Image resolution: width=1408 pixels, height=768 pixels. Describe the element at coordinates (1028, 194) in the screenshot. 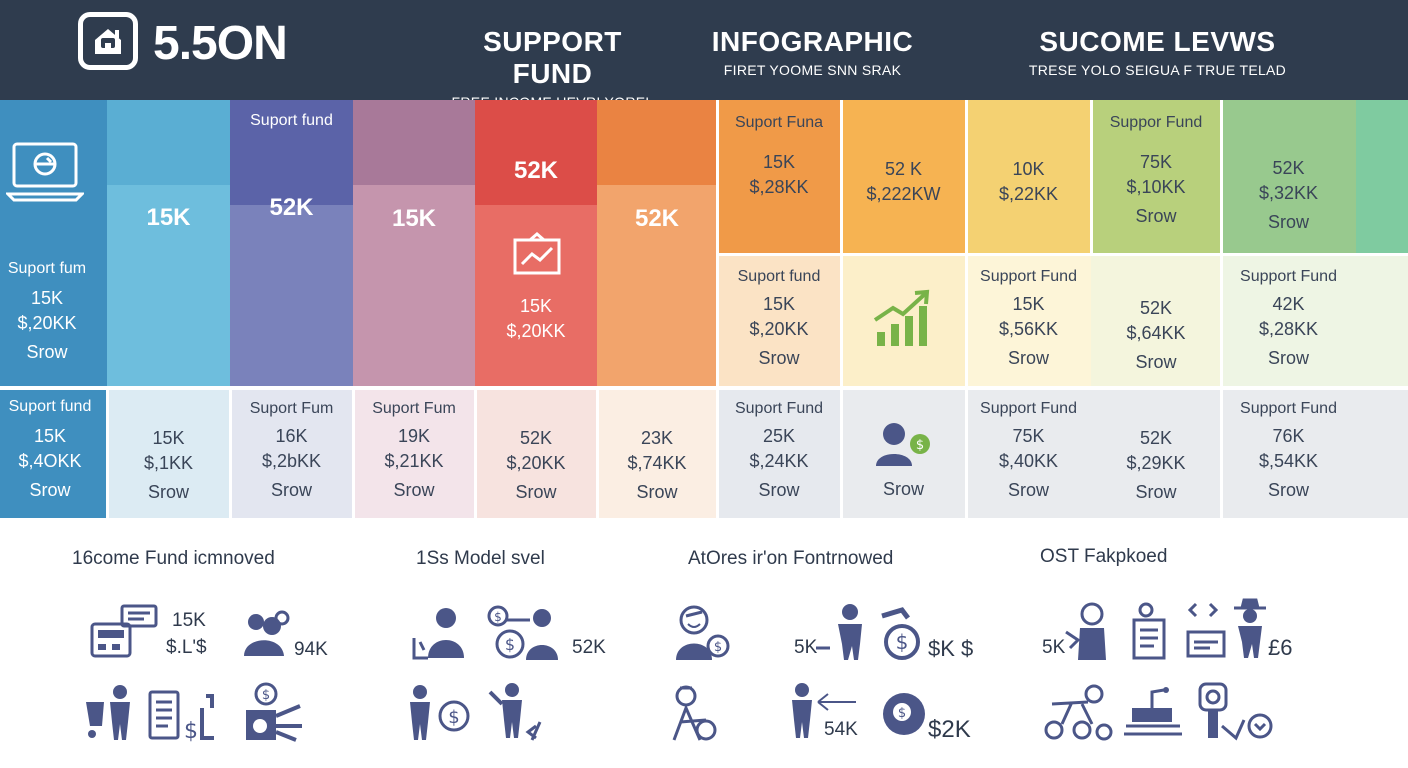

I see `cell-amount: $,22KK` at that location.